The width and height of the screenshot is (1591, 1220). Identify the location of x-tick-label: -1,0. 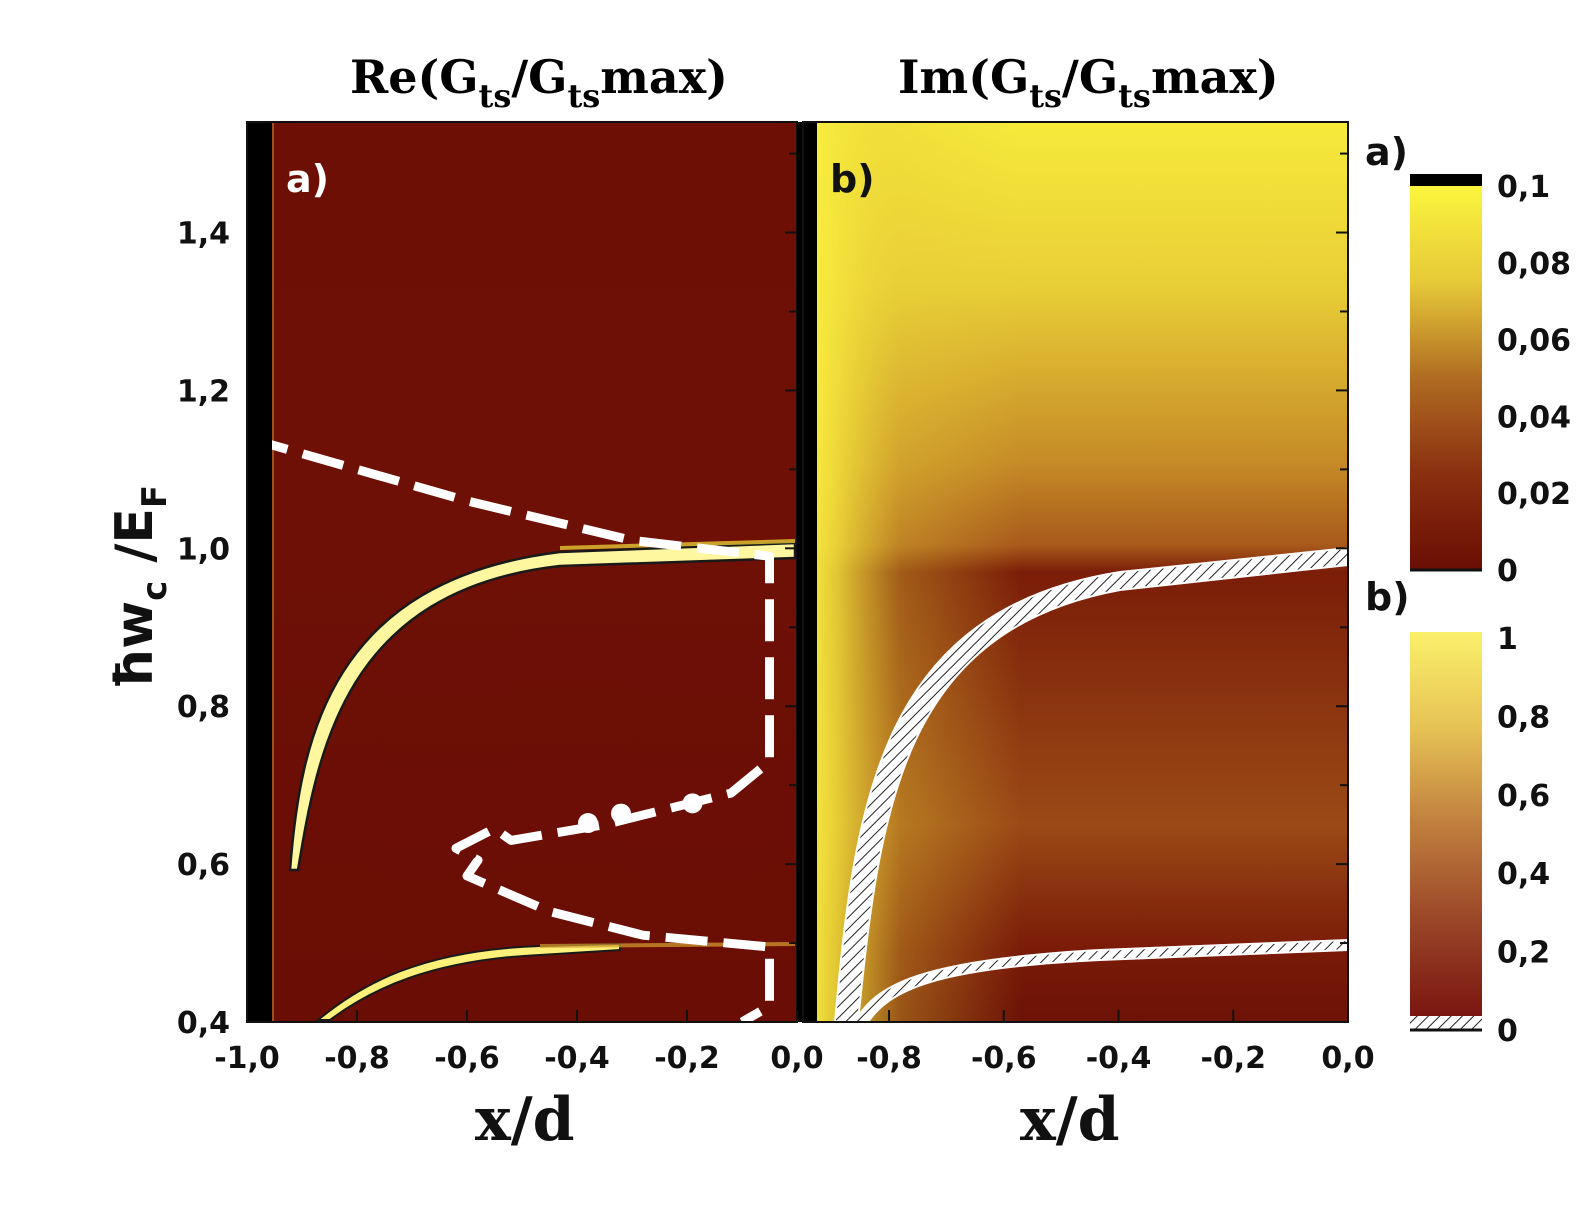
(247, 1058).